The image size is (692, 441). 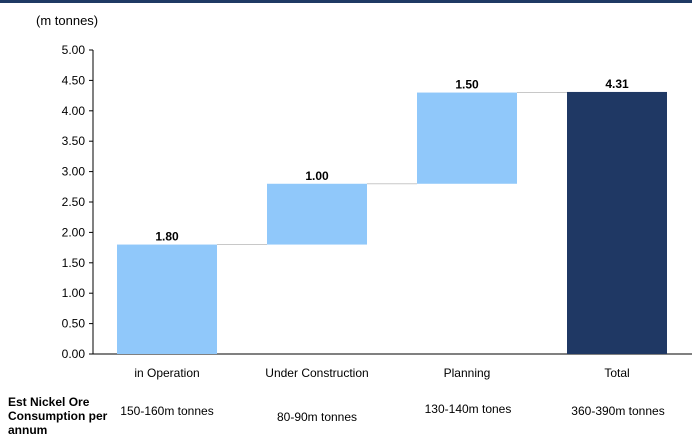 I want to click on consumption-planning: 130-140m tones, so click(x=468, y=409).